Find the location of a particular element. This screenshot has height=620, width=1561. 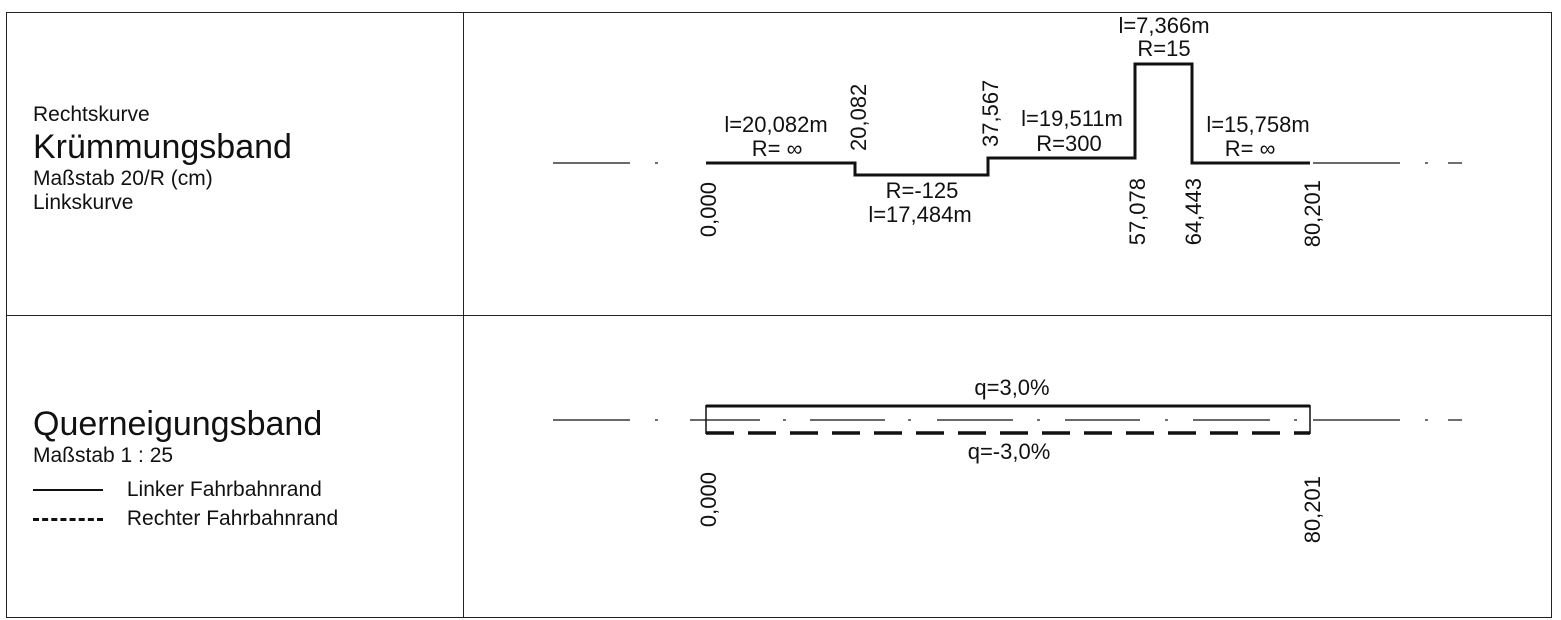

segment-1-radius: R= ∞ is located at coordinates (777, 148).